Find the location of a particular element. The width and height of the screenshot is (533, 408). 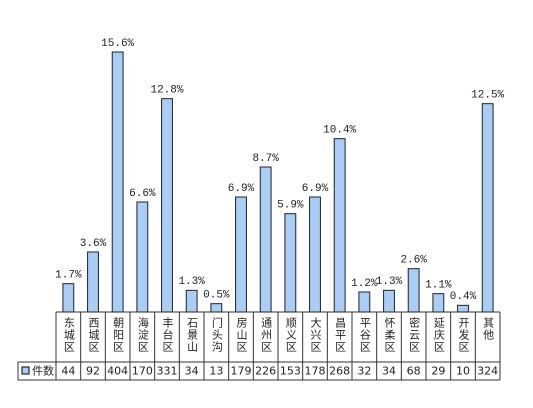

table-value: 44 is located at coordinates (68, 371).